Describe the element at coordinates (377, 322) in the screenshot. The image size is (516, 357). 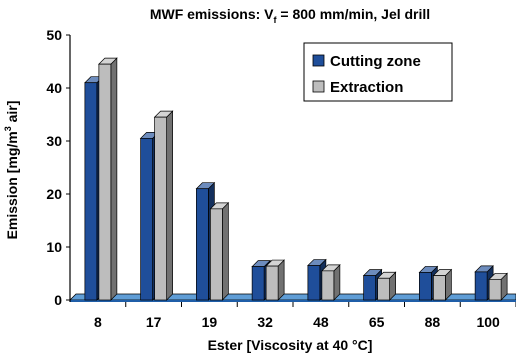
I see `x-tick-label-65: 65` at that location.